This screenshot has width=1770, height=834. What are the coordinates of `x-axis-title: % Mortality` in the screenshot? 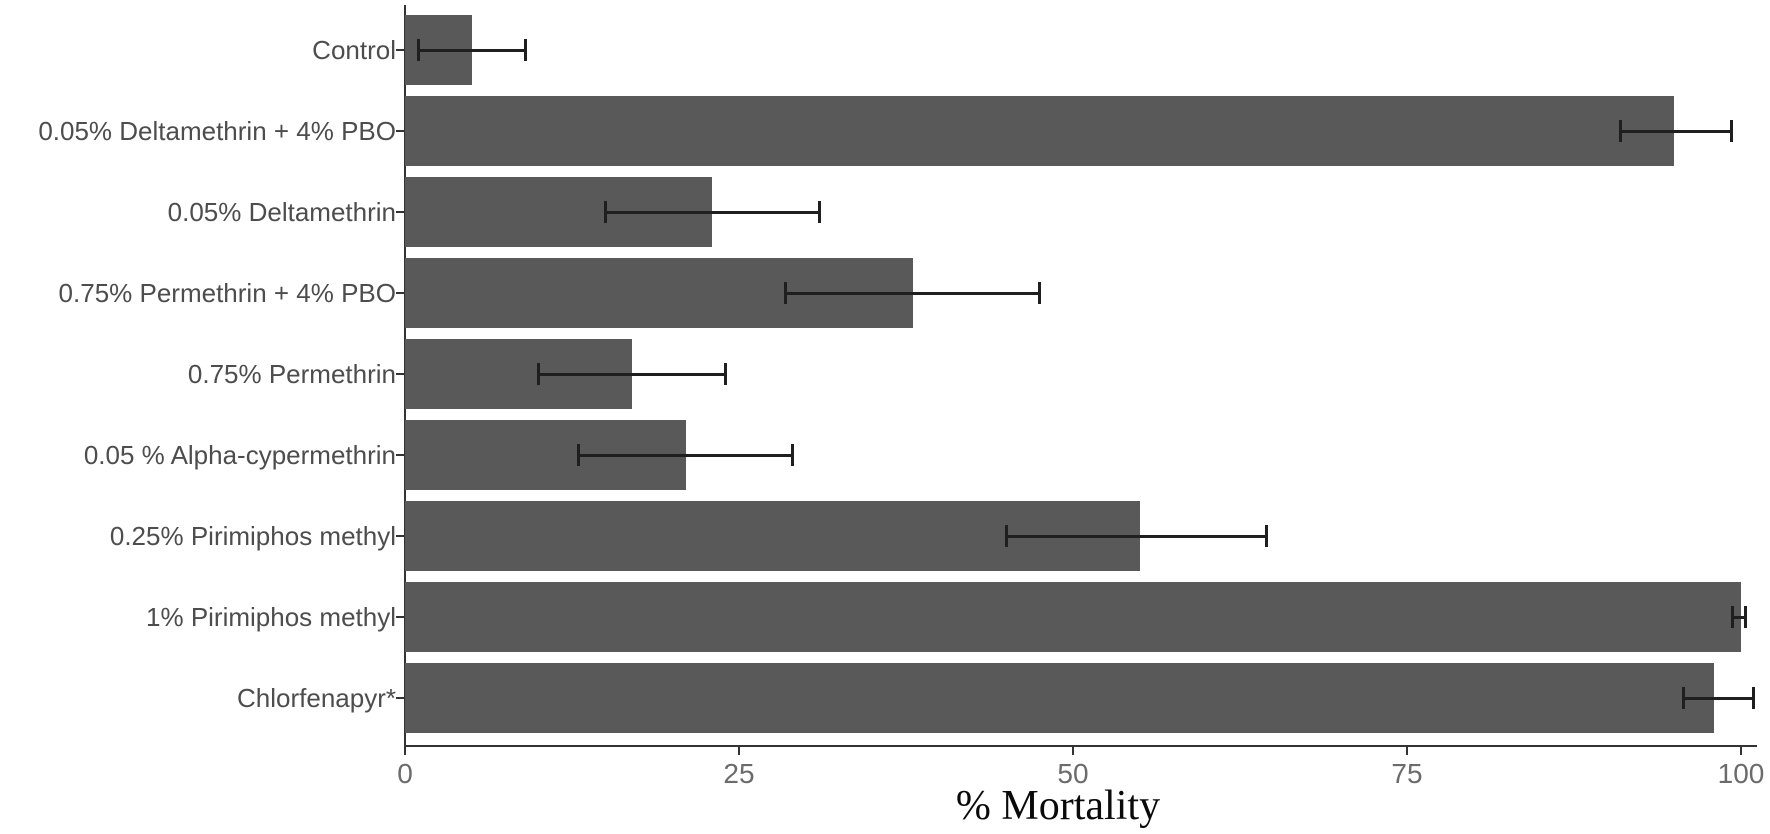 It's located at (1058, 806).